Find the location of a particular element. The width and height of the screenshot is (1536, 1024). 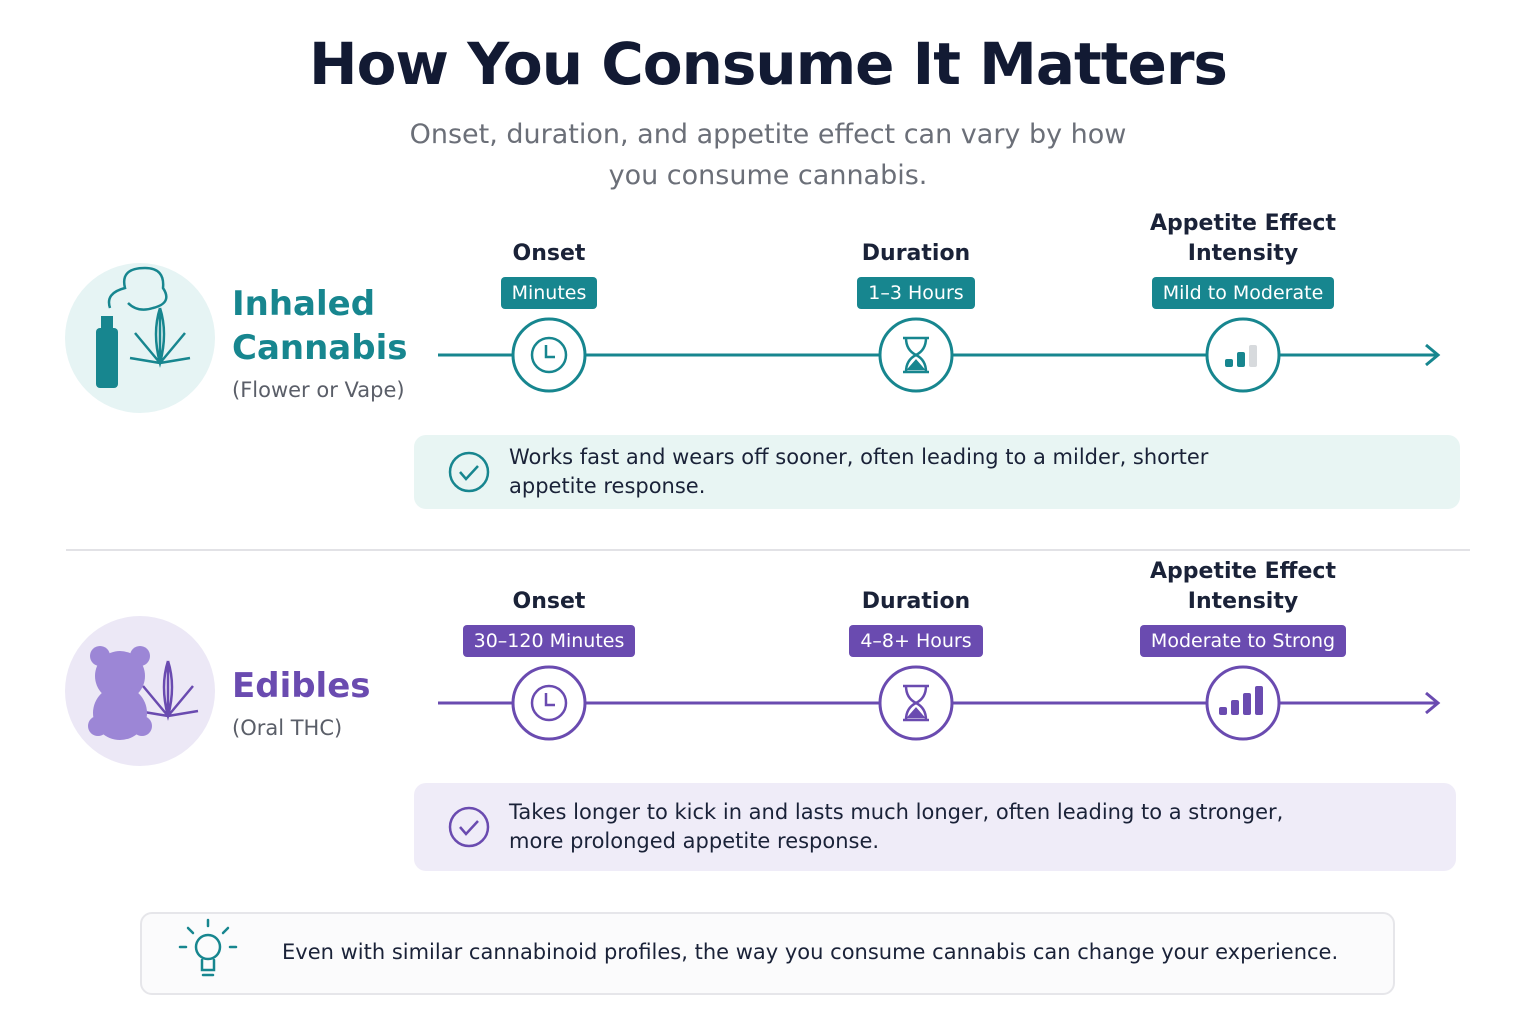

metric: Duration 4–8+ Hours is located at coordinates (916, 622).